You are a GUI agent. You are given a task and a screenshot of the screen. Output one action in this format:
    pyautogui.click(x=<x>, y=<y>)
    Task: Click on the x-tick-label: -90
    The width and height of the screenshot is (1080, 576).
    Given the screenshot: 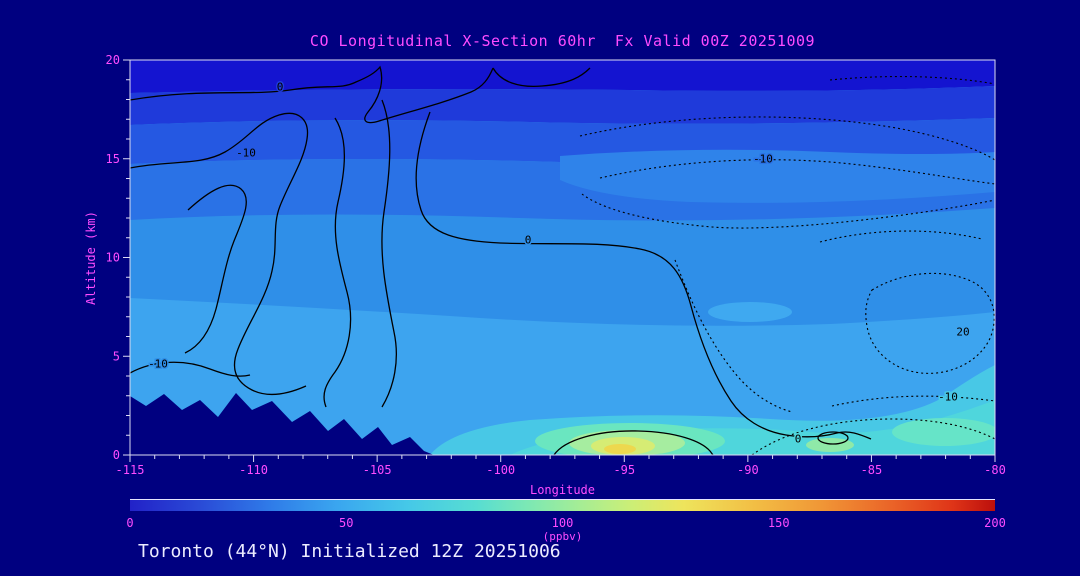 What is the action you would take?
    pyautogui.click(x=748, y=470)
    